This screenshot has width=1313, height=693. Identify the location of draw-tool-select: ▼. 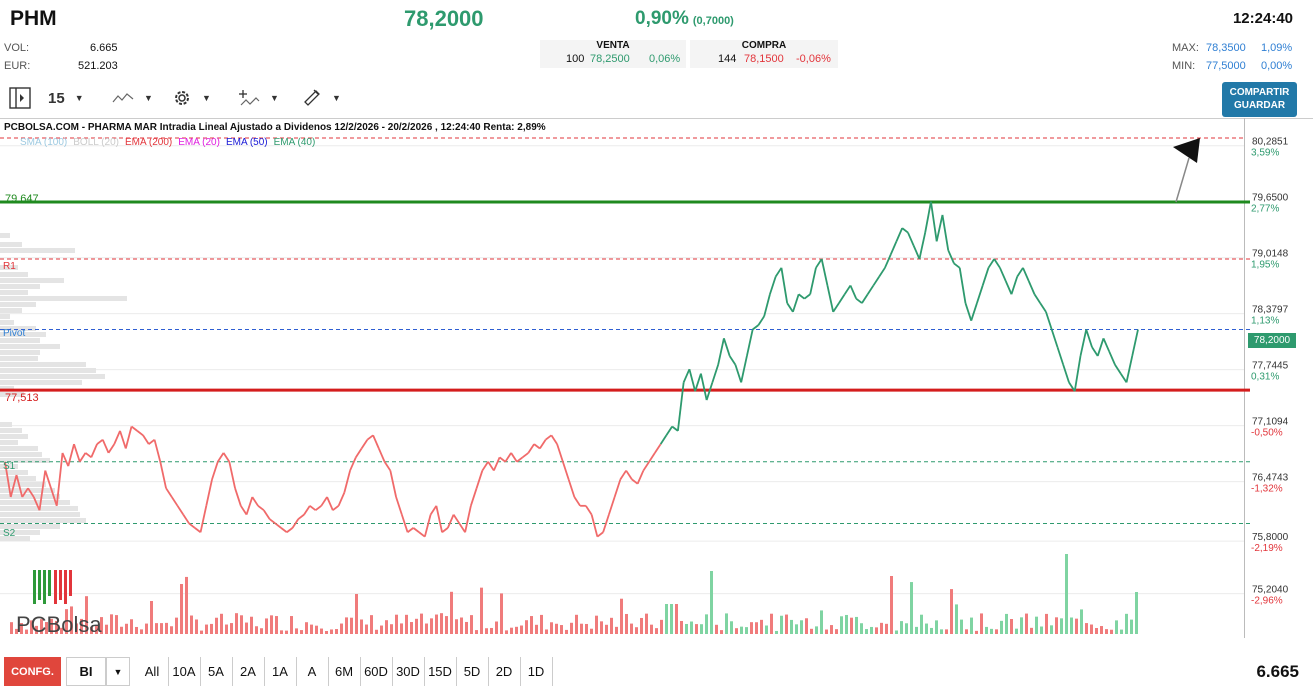
(321, 98).